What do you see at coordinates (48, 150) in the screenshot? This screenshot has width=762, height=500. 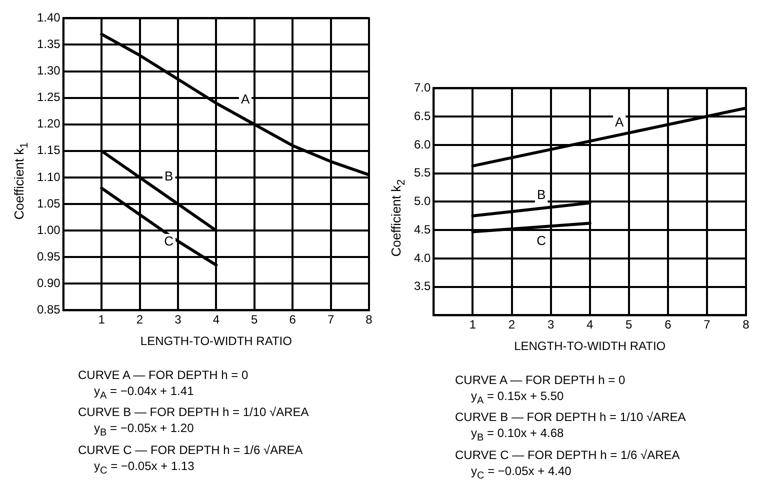 I see `y-tick-label: 1.15` at bounding box center [48, 150].